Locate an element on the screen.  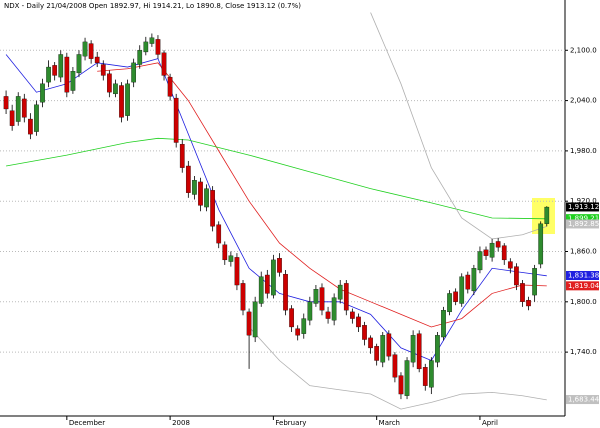
y-tick-label: 2,100.0 is located at coordinates (583, 50).